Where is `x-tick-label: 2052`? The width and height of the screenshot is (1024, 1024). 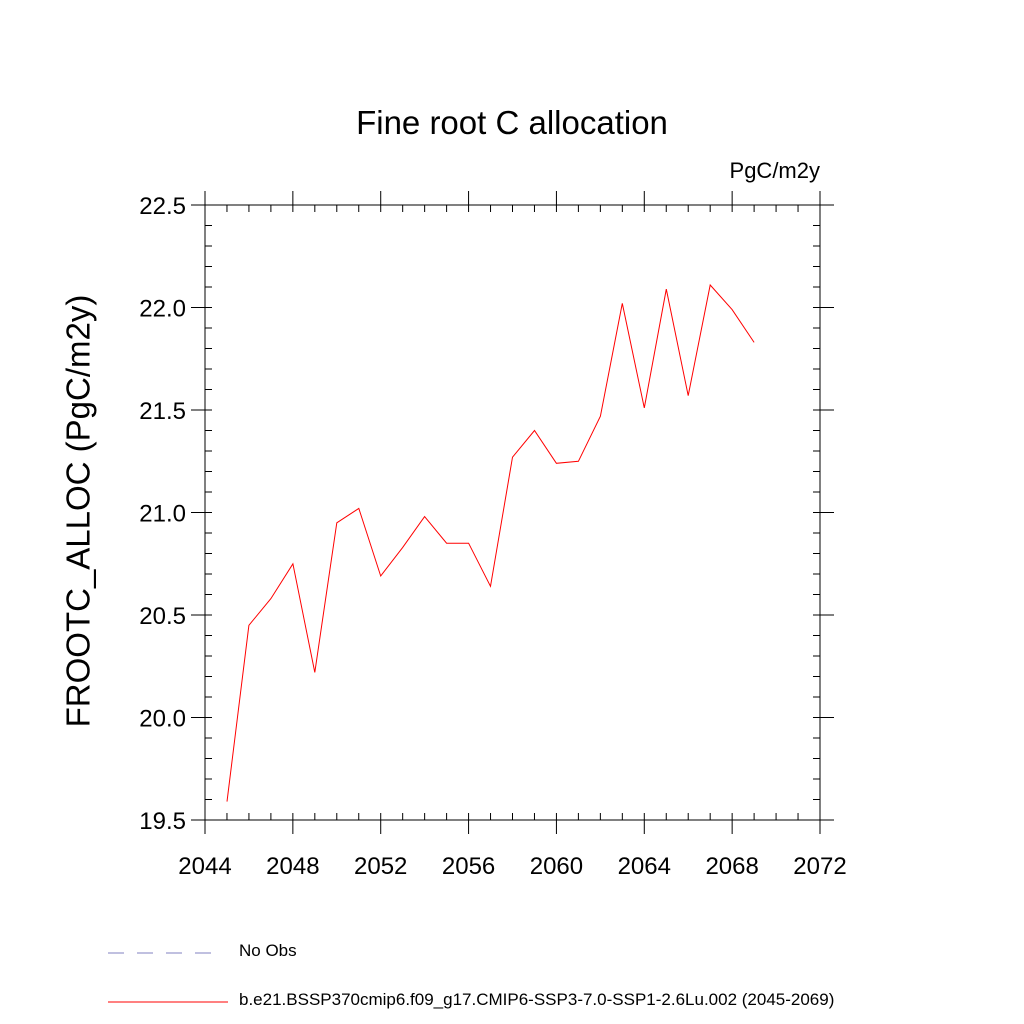
x-tick-label: 2052 is located at coordinates (380, 866).